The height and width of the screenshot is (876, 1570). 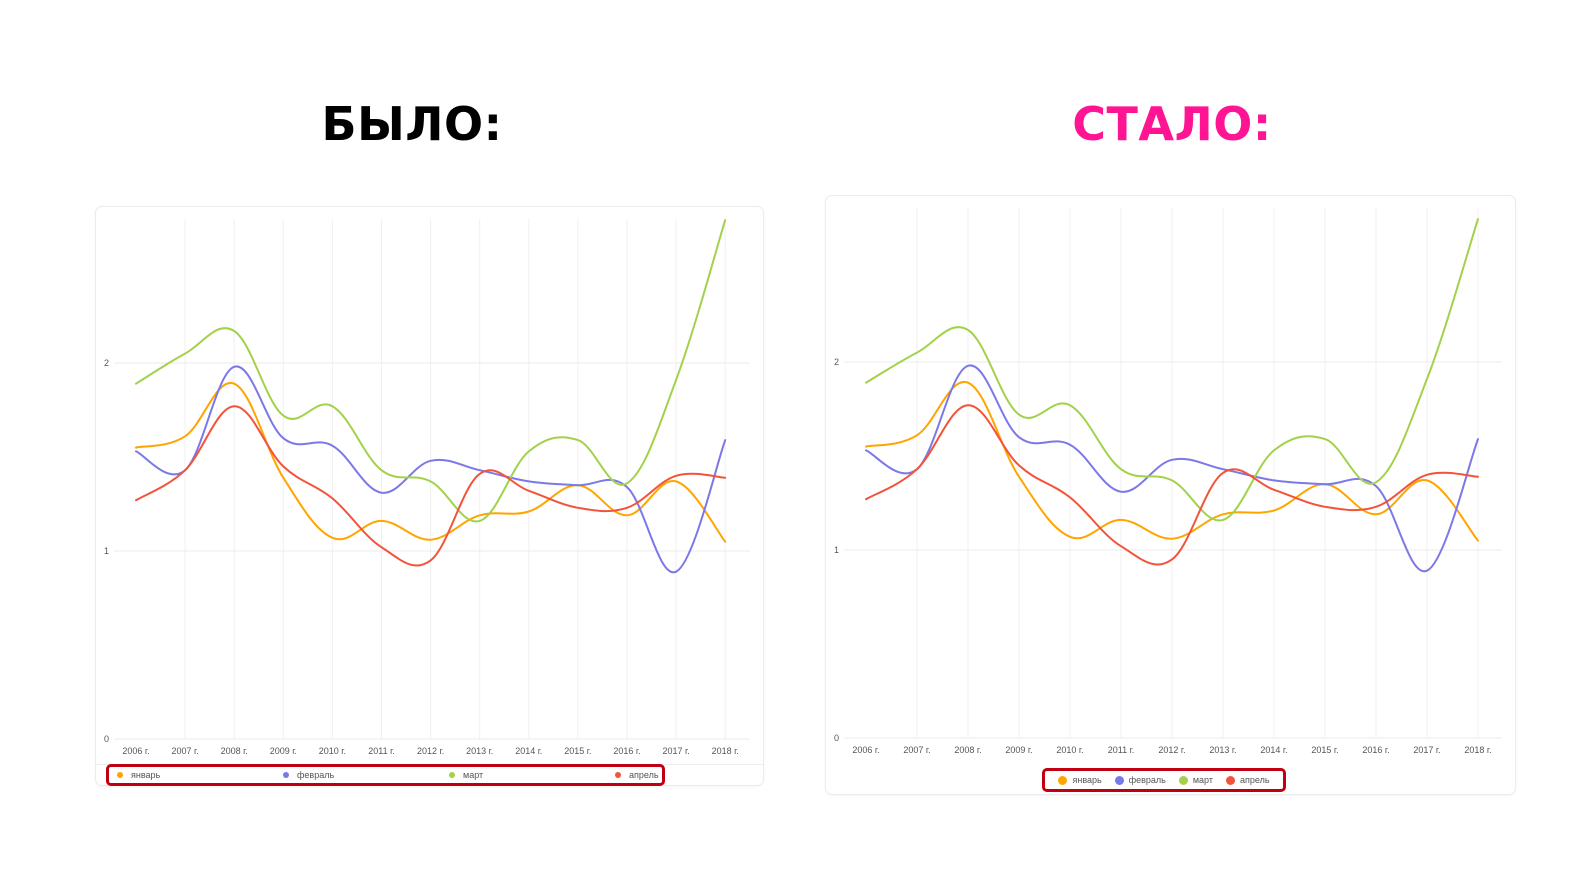 I want to click on legend-after: январь февраль март апрель, so click(x=1164, y=780).